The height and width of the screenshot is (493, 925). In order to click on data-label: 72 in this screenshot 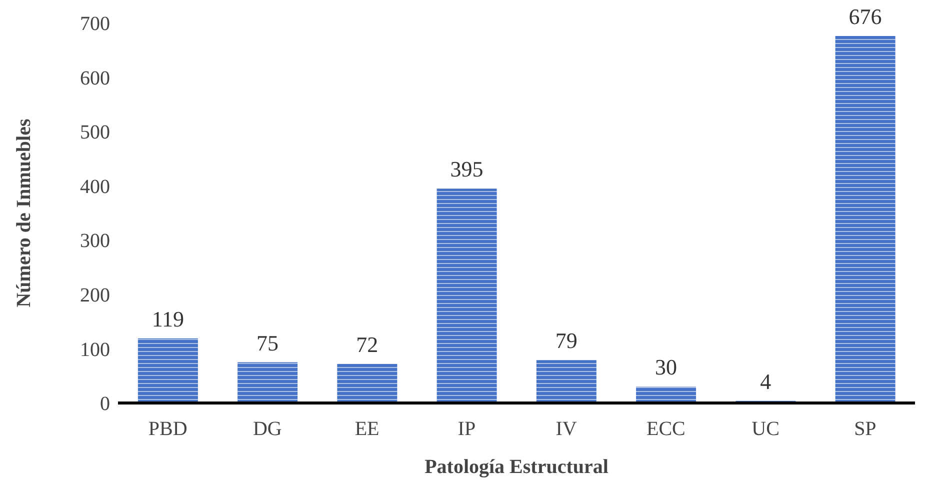, I will do `click(367, 344)`.